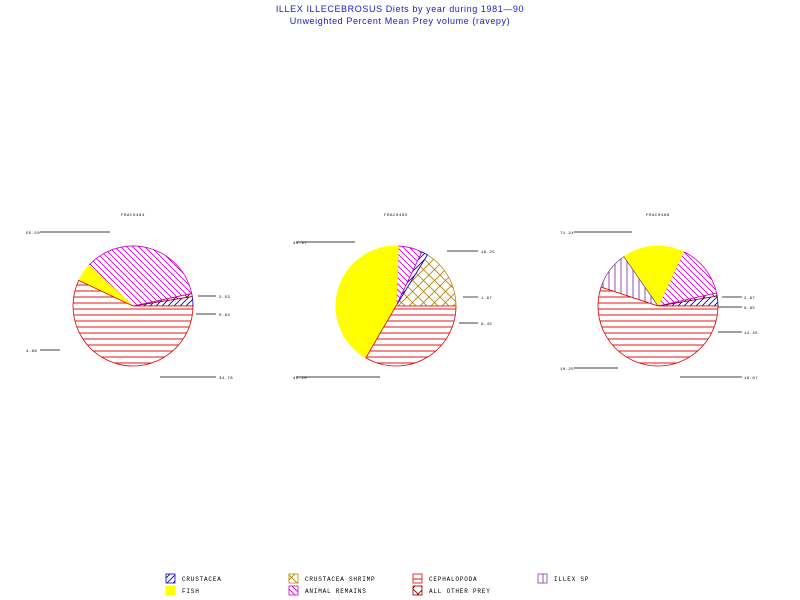  What do you see at coordinates (751, 334) in the screenshot?
I see `slice-value-label: 14.45` at bounding box center [751, 334].